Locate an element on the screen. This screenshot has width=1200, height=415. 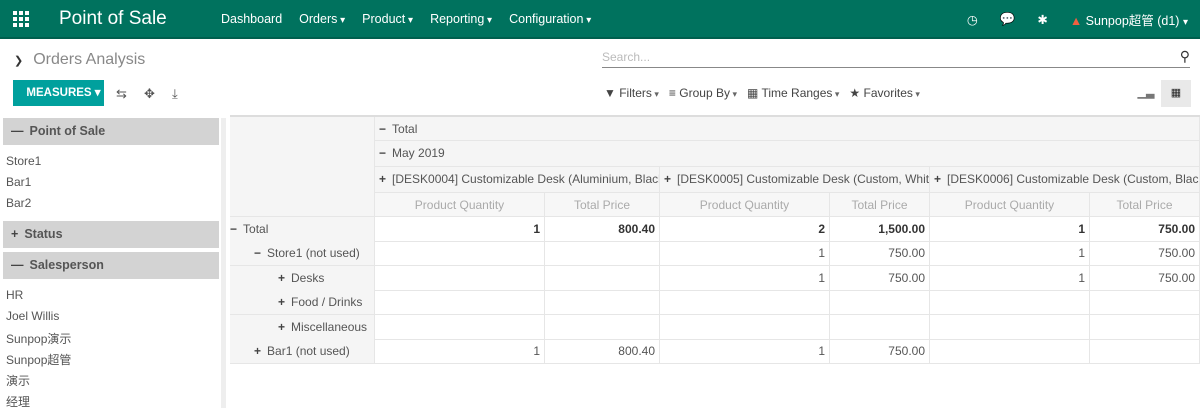
user-menu: ▲ Sunpop超管 (d1) ▾ is located at coordinates (1128, 21).